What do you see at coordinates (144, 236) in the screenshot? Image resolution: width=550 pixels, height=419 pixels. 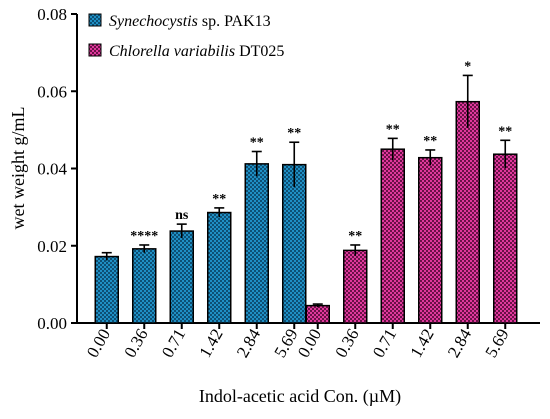 I see `significance-label: ****` at bounding box center [144, 236].